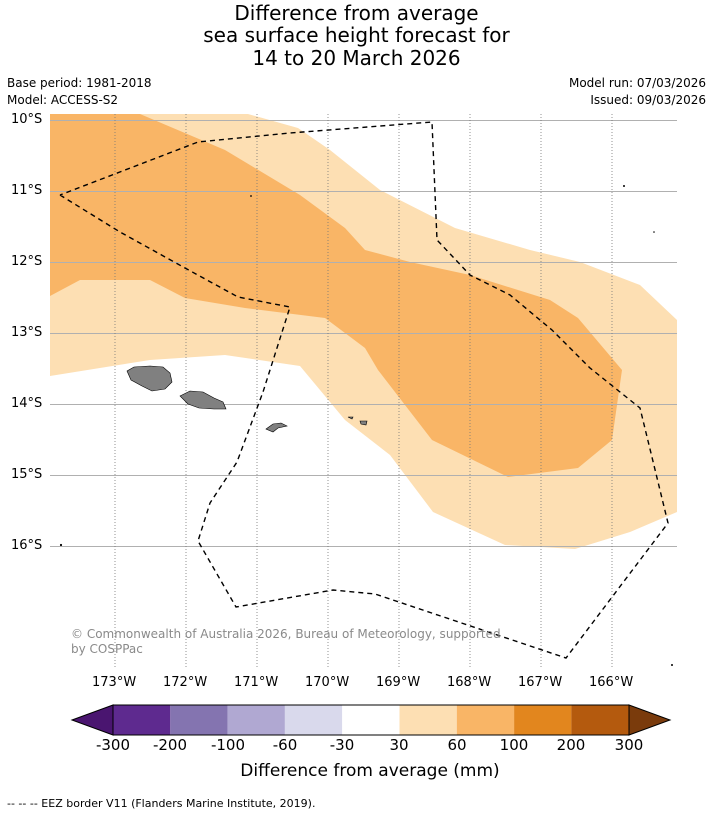 This screenshot has height=816, width=713. Describe the element at coordinates (92, 720) in the screenshot. I see `colorbar-seg-under` at that location.